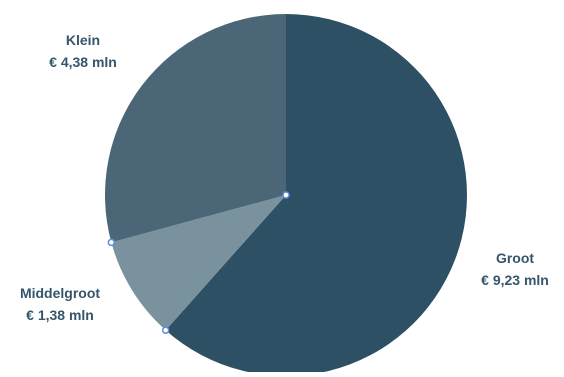 The image size is (564, 377). Describe the element at coordinates (198, 263) in the screenshot. I see `pie-slice-middelgroot` at that location.